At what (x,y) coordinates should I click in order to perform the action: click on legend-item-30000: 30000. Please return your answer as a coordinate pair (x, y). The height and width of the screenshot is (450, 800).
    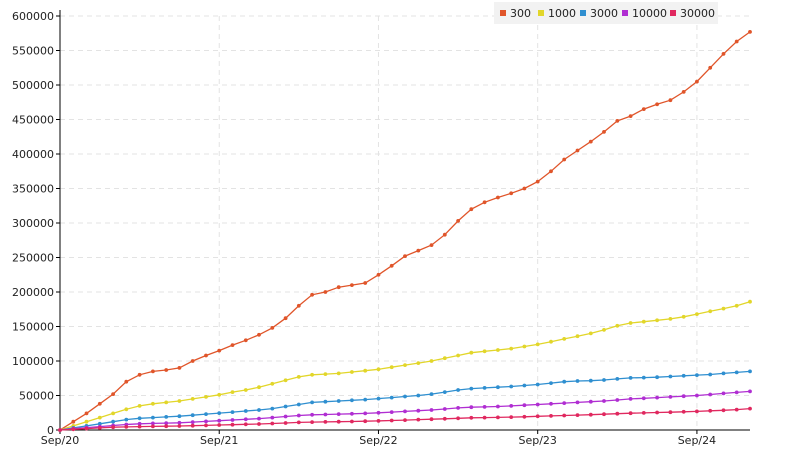
    Looking at the image, I should click on (692, 13).